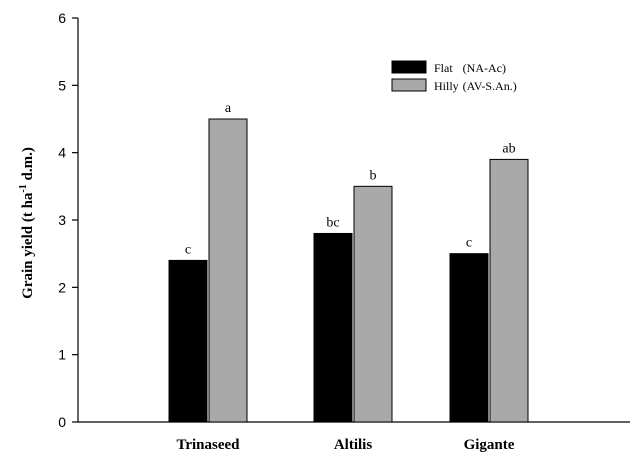 The height and width of the screenshot is (455, 633). What do you see at coordinates (62, 18) in the screenshot?
I see `y-tick-label: 6` at bounding box center [62, 18].